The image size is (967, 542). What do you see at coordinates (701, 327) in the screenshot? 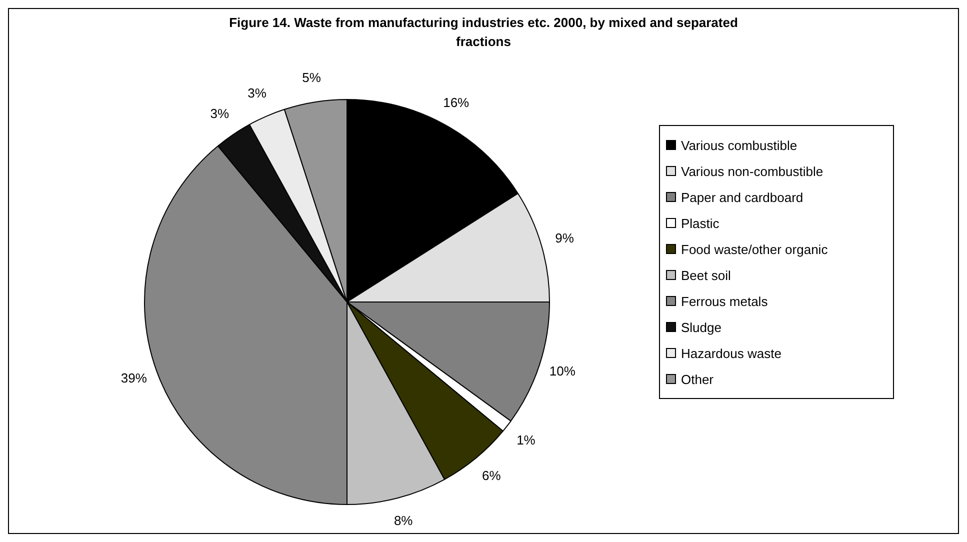
I see `legend-label: Sludge` at bounding box center [701, 327].